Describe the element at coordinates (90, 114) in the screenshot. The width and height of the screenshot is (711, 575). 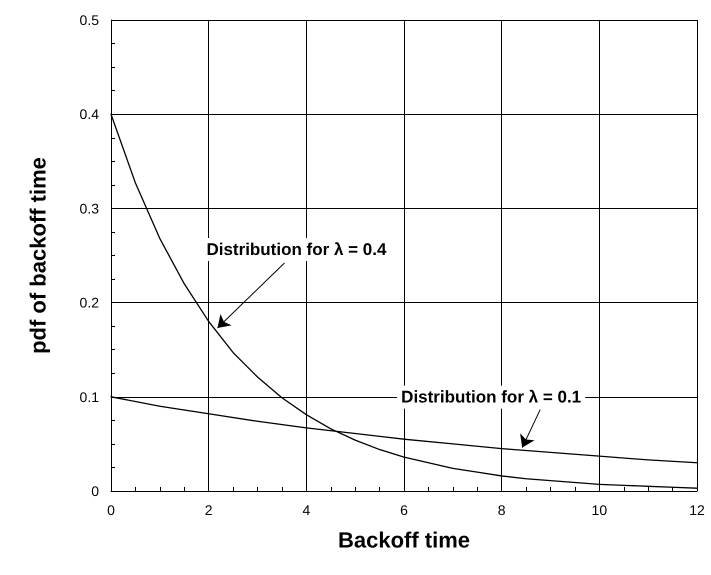
I see `y-tick-label: 0.4` at that location.